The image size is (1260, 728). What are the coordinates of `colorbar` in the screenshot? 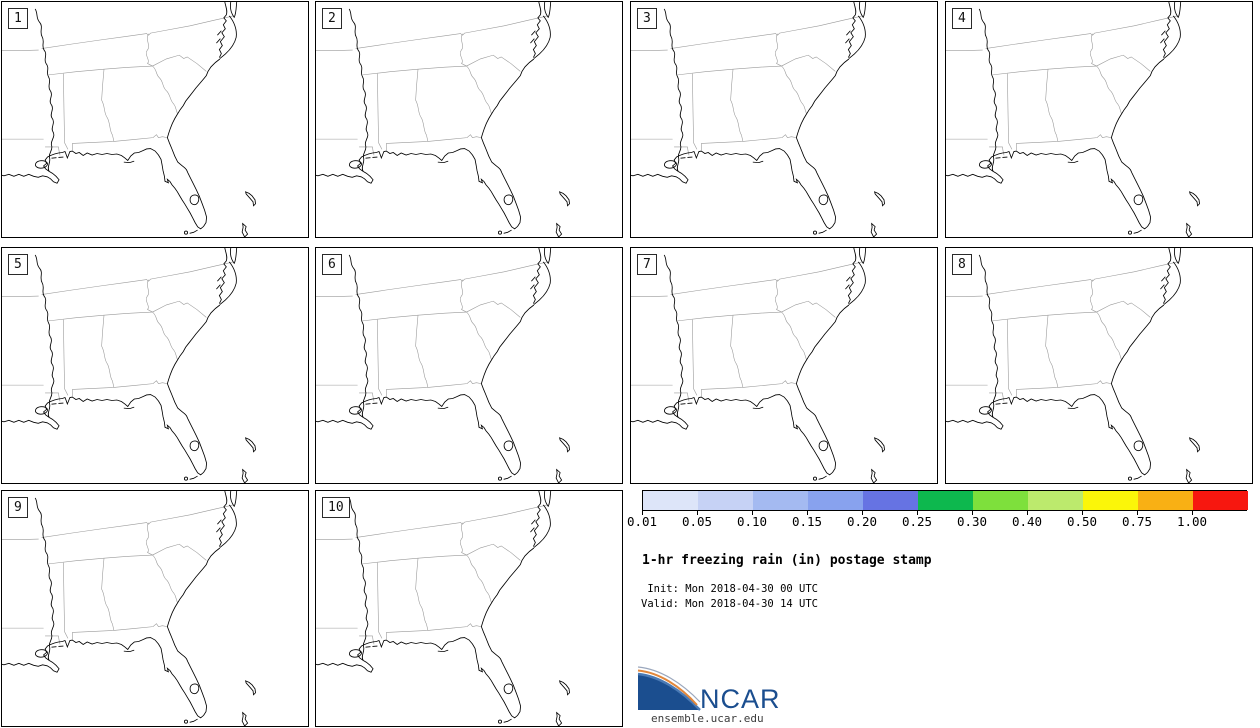 It's located at (945, 500).